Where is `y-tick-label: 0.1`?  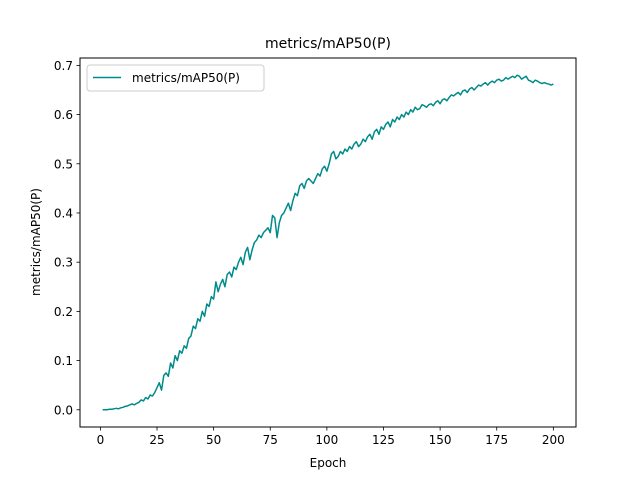 y-tick-label: 0.1 is located at coordinates (63, 361).